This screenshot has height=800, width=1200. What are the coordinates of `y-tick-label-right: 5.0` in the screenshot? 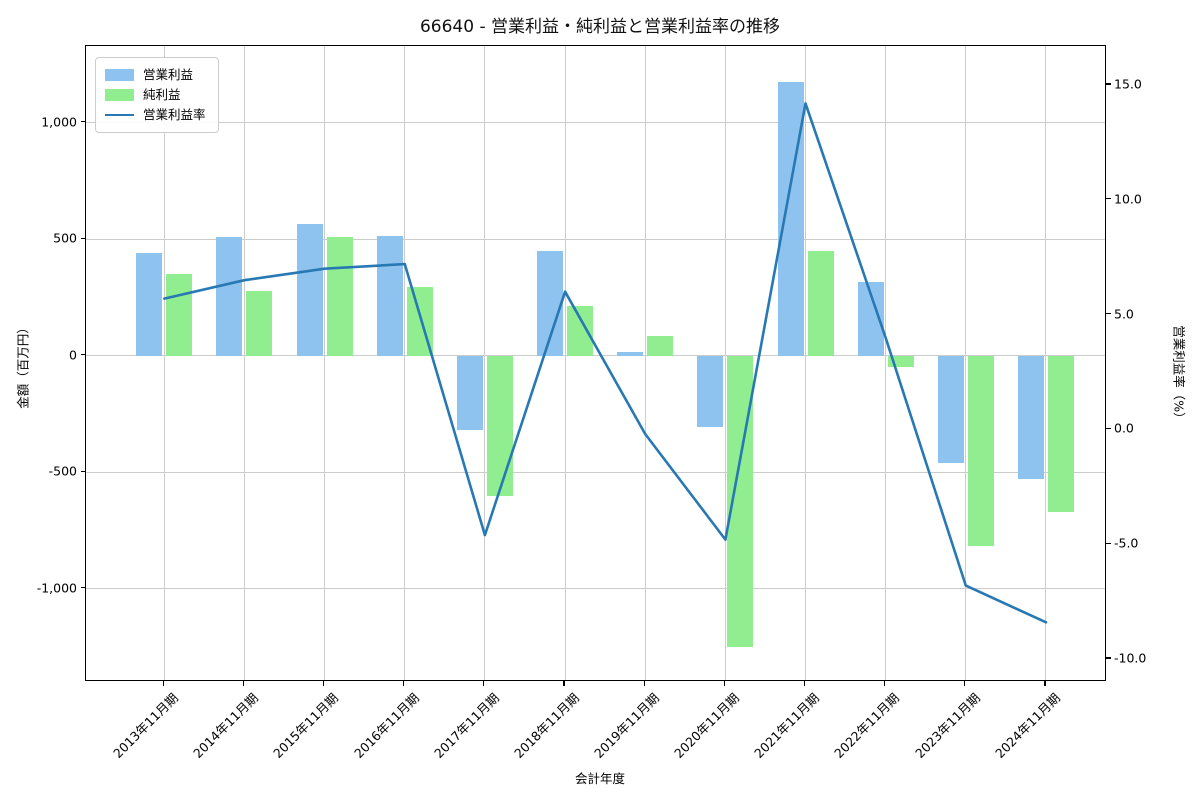 It's located at (1124, 314).